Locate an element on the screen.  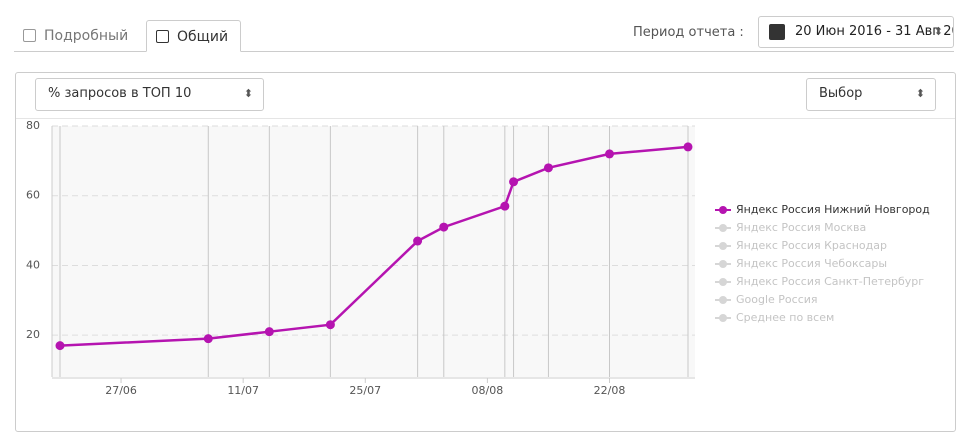
x-tick-label: 25/07 is located at coordinates (365, 390).